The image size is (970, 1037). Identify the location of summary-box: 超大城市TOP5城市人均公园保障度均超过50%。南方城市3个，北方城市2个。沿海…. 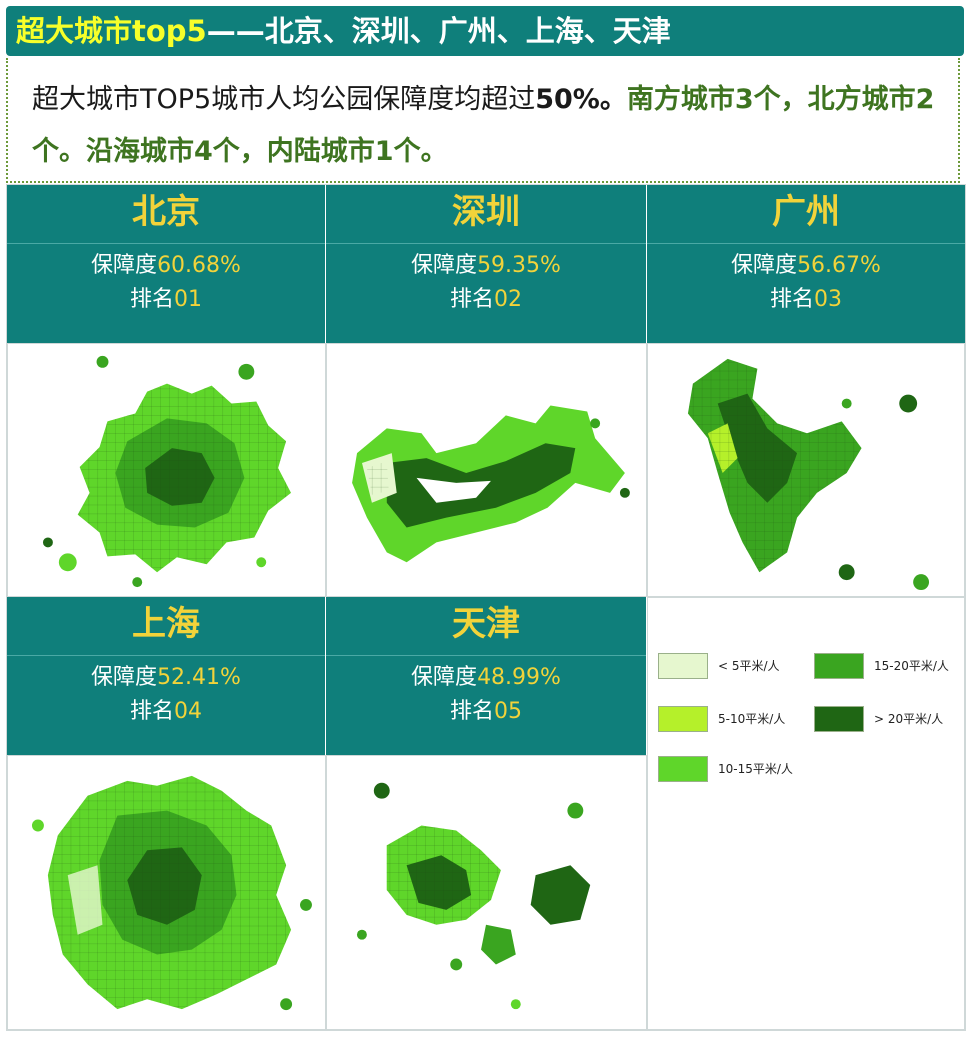
(483, 120).